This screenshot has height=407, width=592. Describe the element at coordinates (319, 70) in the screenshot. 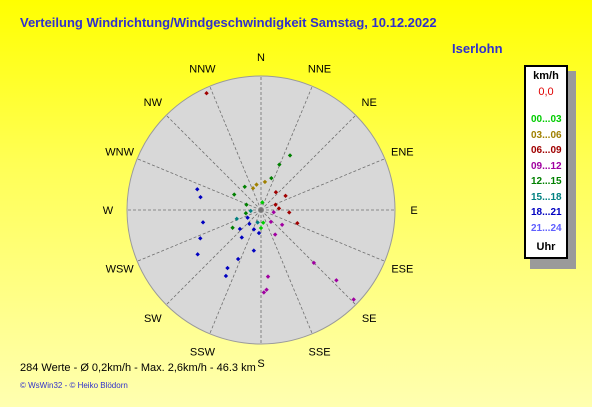

I see `direction-label-nne: NNE` at that location.